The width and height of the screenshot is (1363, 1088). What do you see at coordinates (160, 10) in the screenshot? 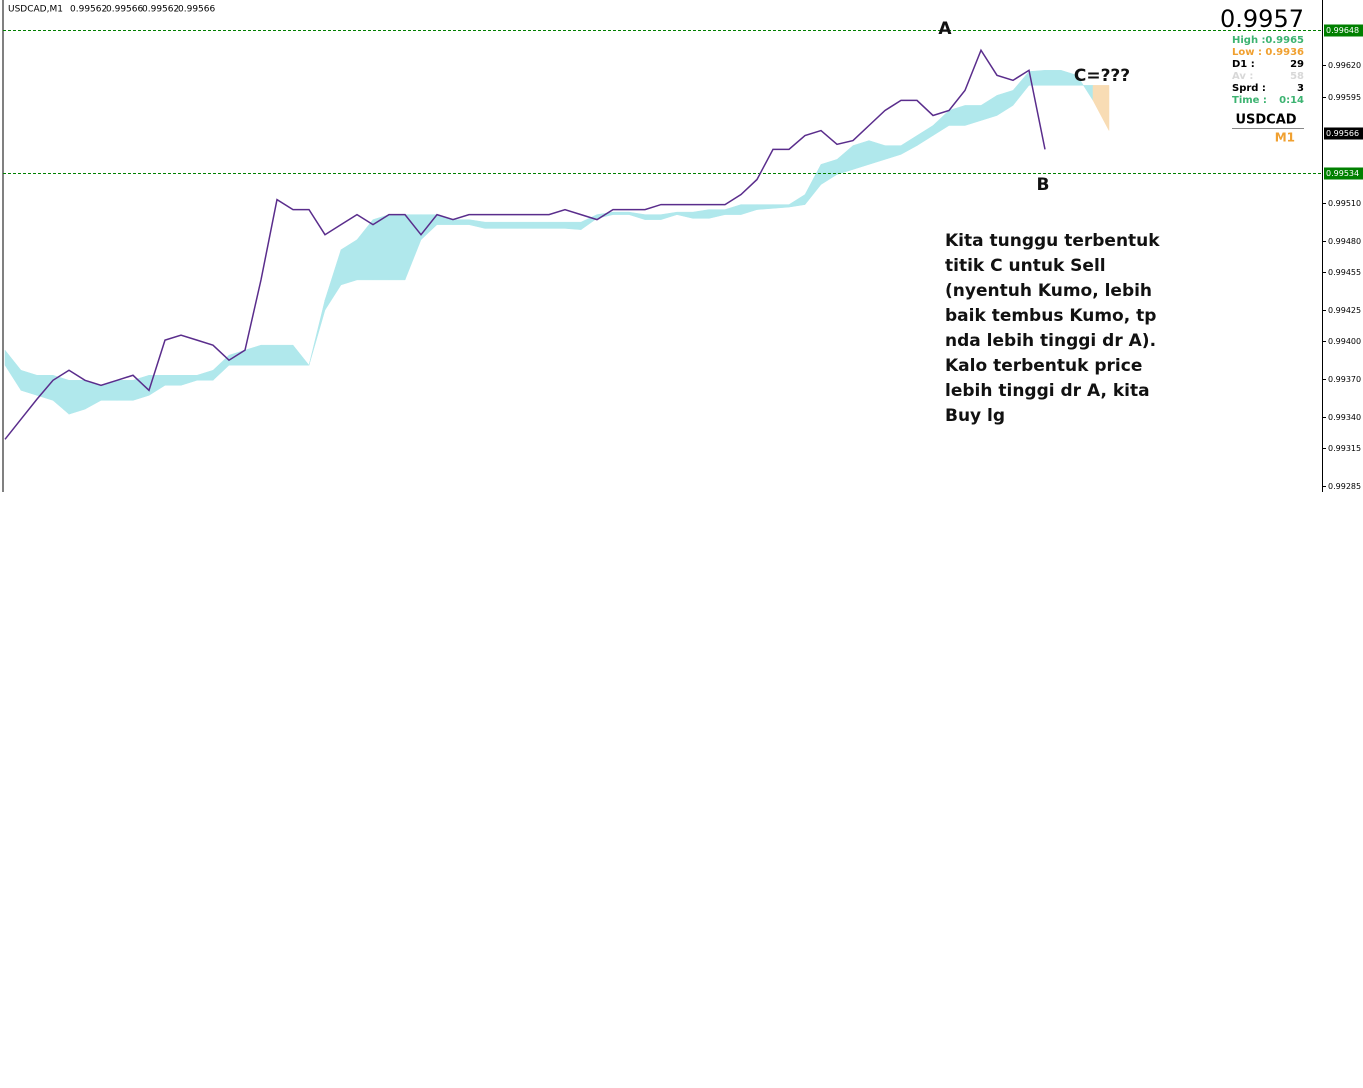
I see `ohlc-low: 0.99562` at bounding box center [160, 10].